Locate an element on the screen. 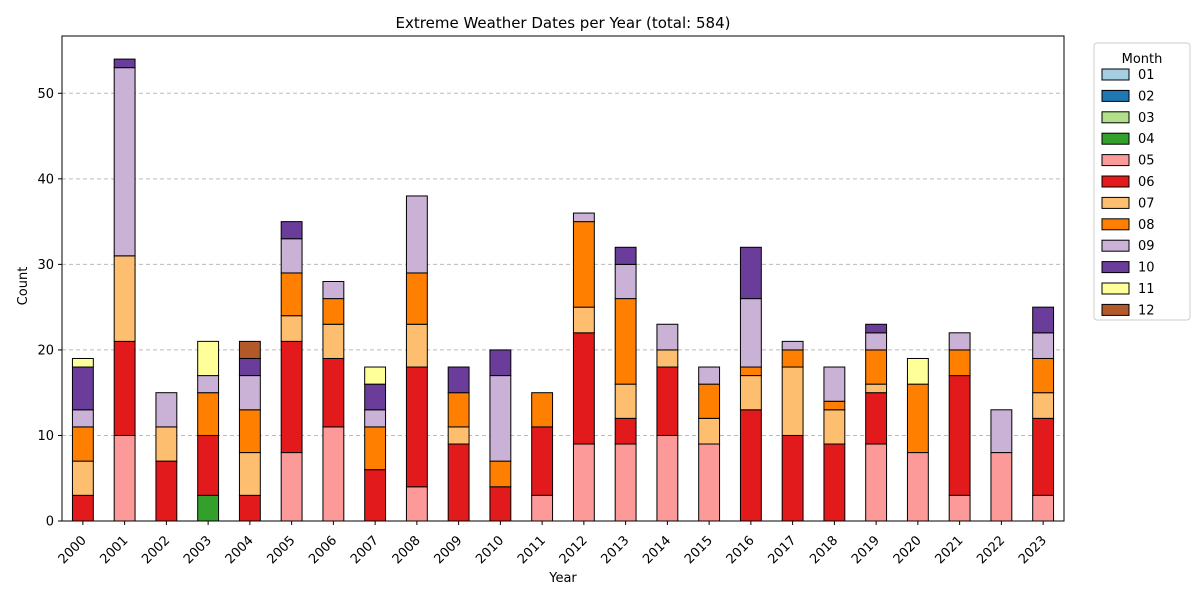 This screenshot has height=600, width=1200. x-tick-label: 2000 is located at coordinates (73, 550).